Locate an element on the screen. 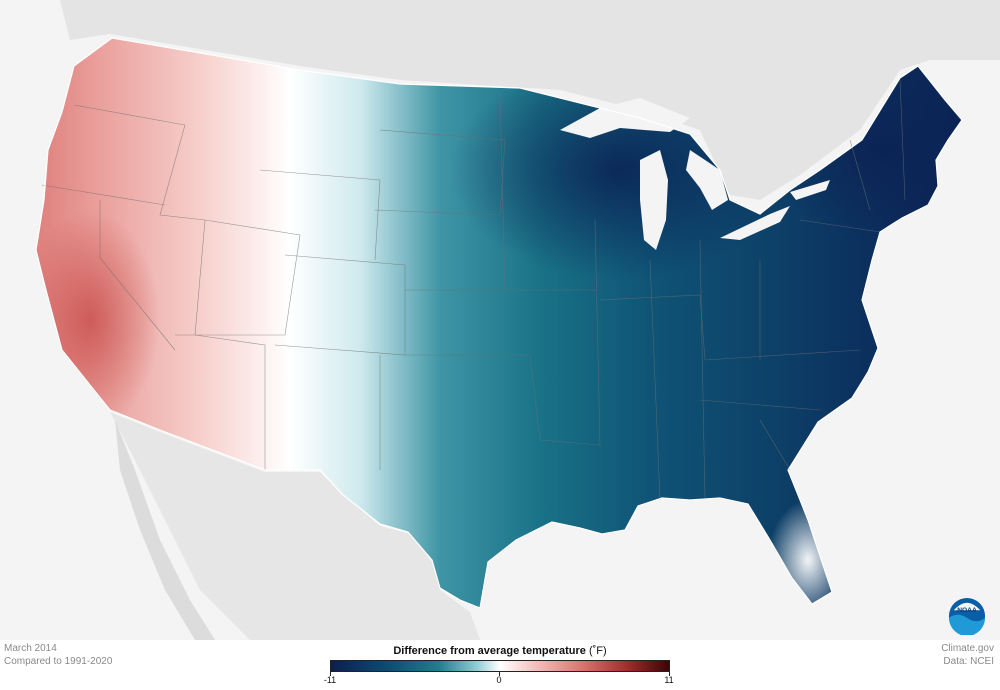 This screenshot has width=1000, height=690. credit-data-source: Data: NCEI is located at coordinates (968, 661).